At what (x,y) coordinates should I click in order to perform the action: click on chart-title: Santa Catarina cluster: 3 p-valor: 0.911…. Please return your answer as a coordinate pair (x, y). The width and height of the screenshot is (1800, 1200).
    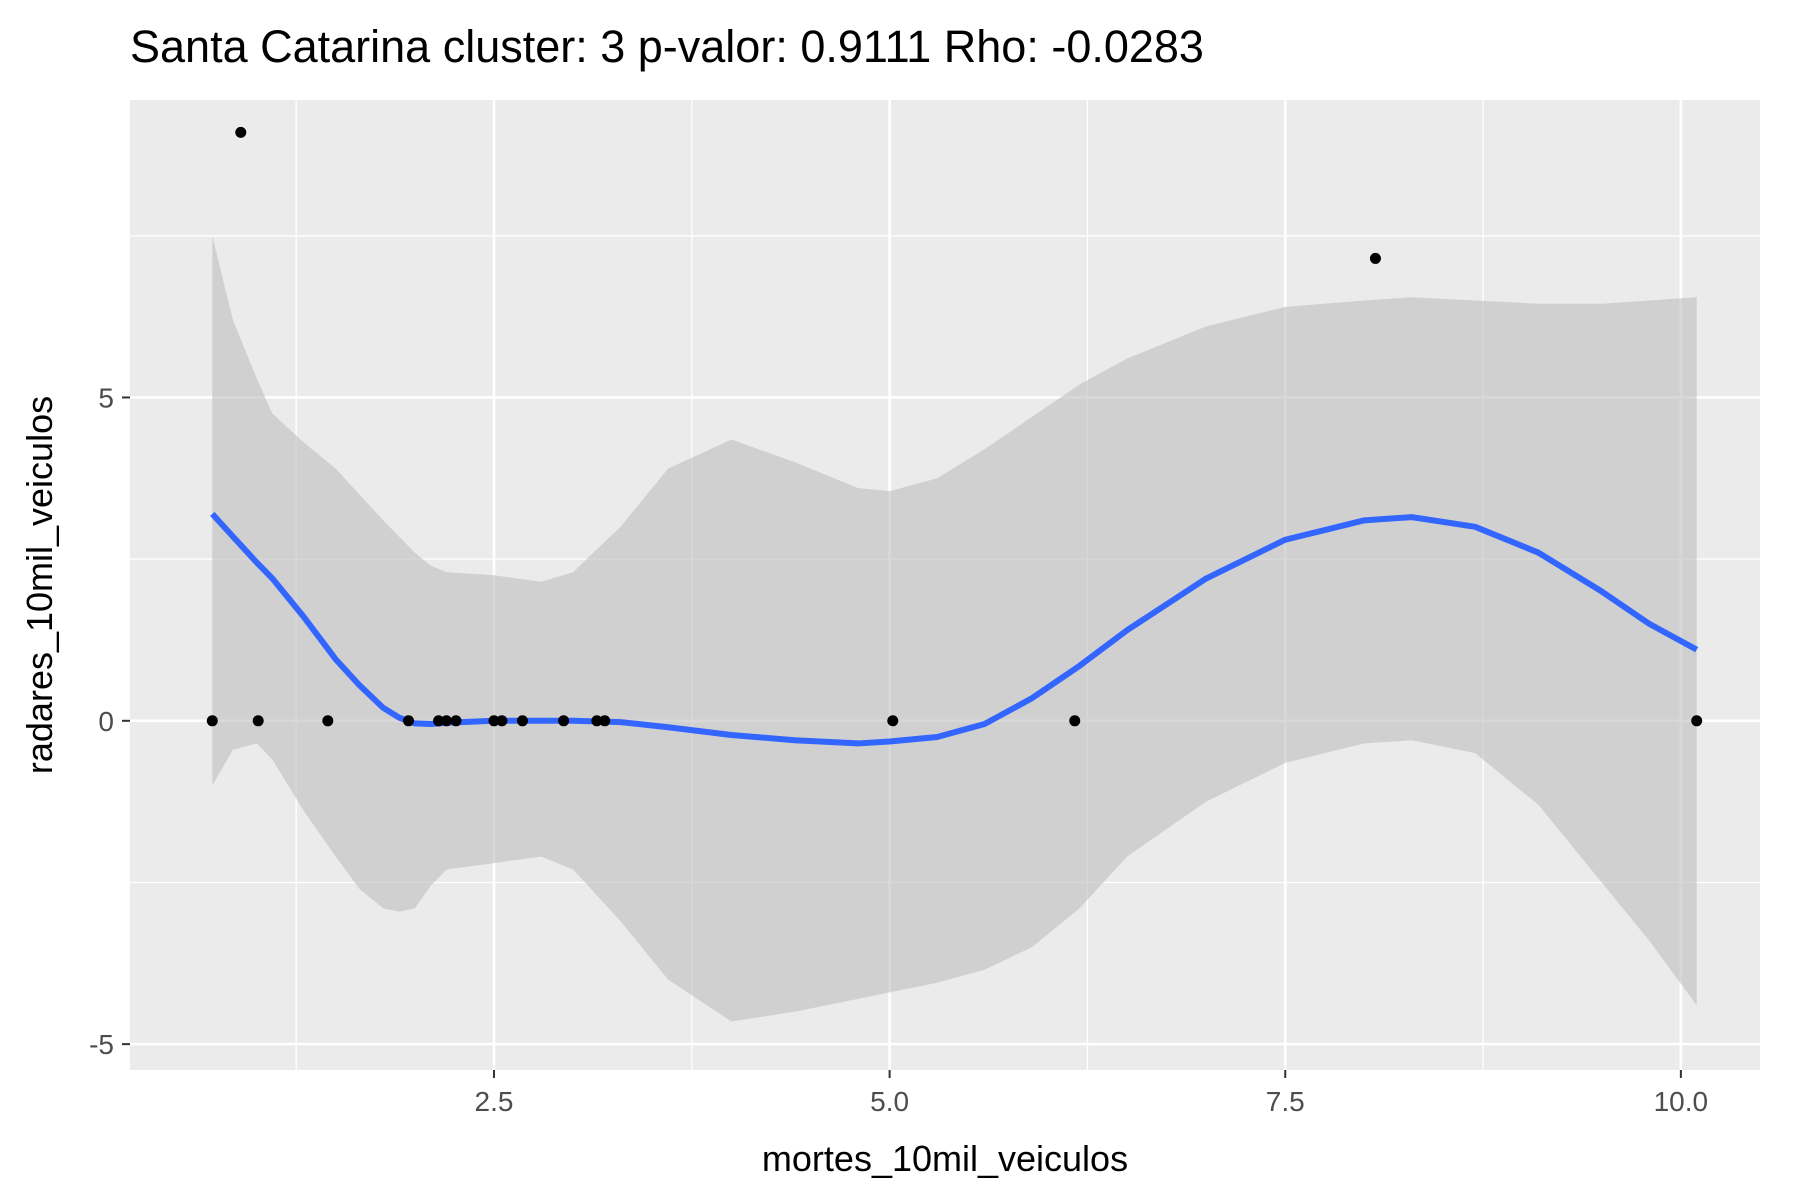
    Looking at the image, I should click on (667, 46).